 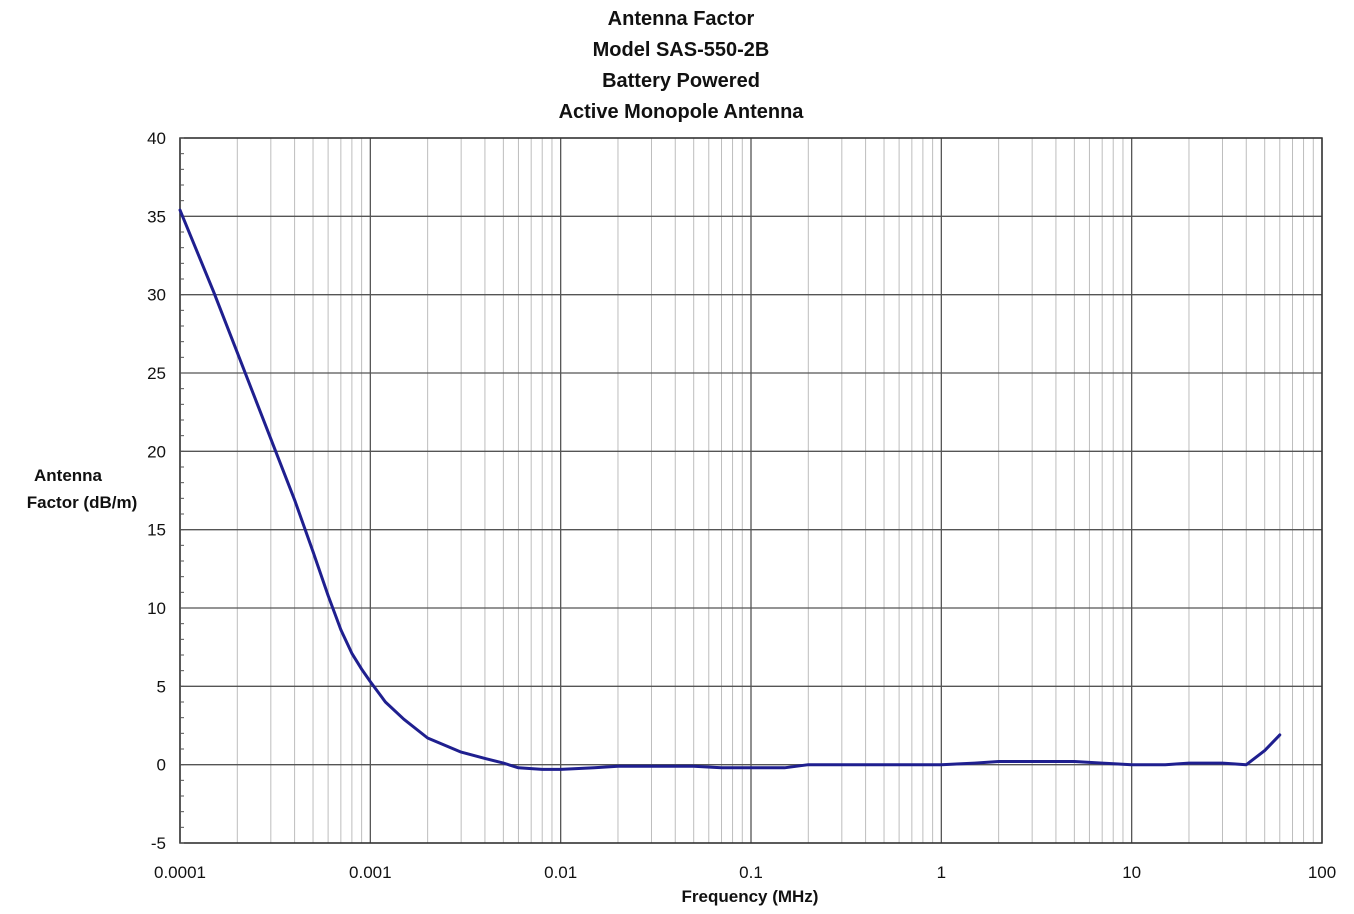 What do you see at coordinates (82, 502) in the screenshot?
I see `y-axis-label-line-2: Factor (dB/m)` at bounding box center [82, 502].